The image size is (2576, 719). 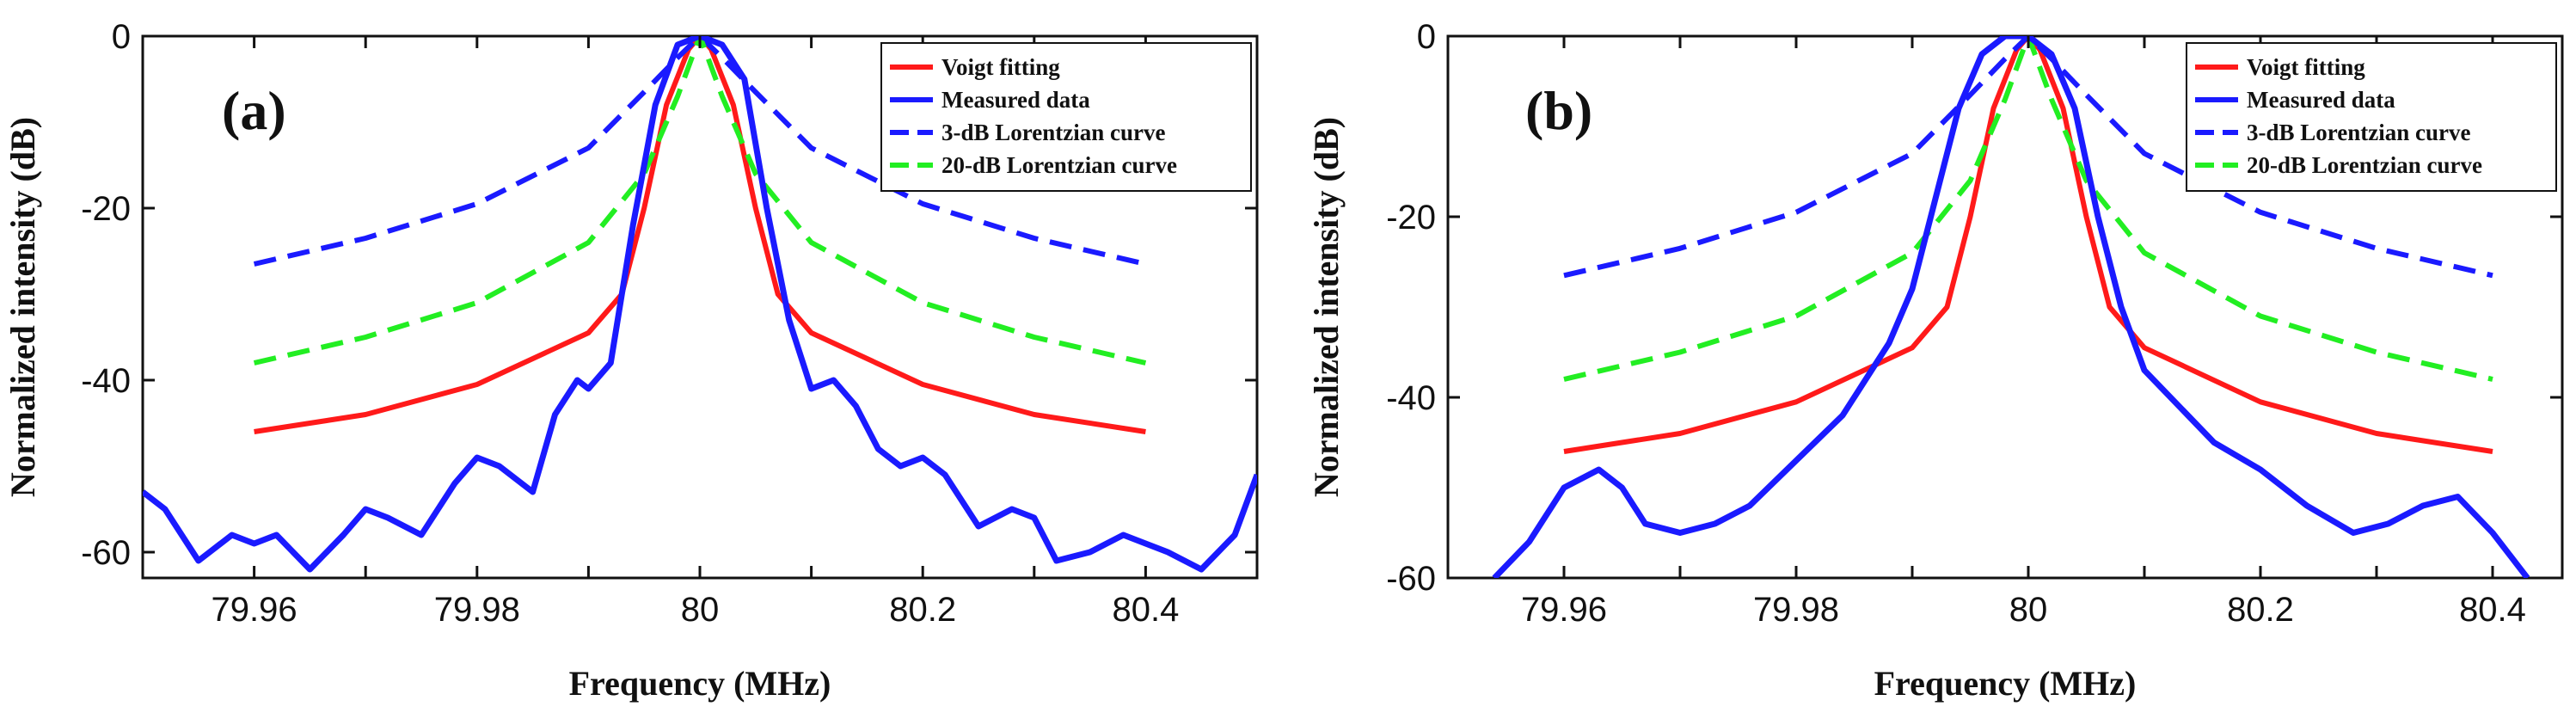 I want to click on y-tick-label-b-1: -20, so click(x=1411, y=218).